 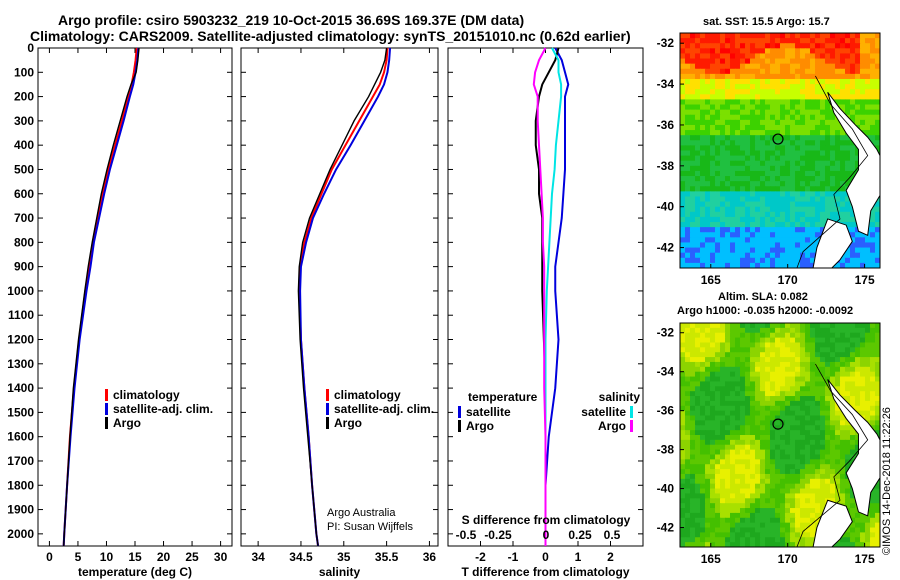 I want to click on salinity-legend-label: climatology, so click(x=367, y=395).